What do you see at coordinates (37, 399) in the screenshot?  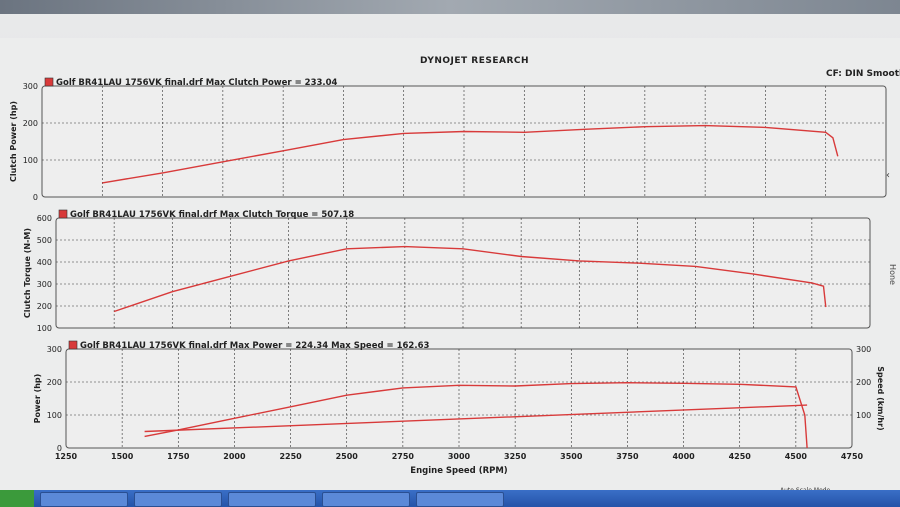 I see `y-axis-label: Power (hp)` at bounding box center [37, 399].